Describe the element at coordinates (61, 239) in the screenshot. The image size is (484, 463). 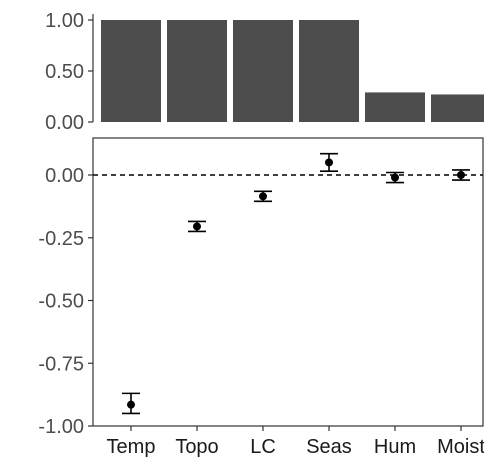
I see `bottom-y-tick-label: -0.25` at that location.